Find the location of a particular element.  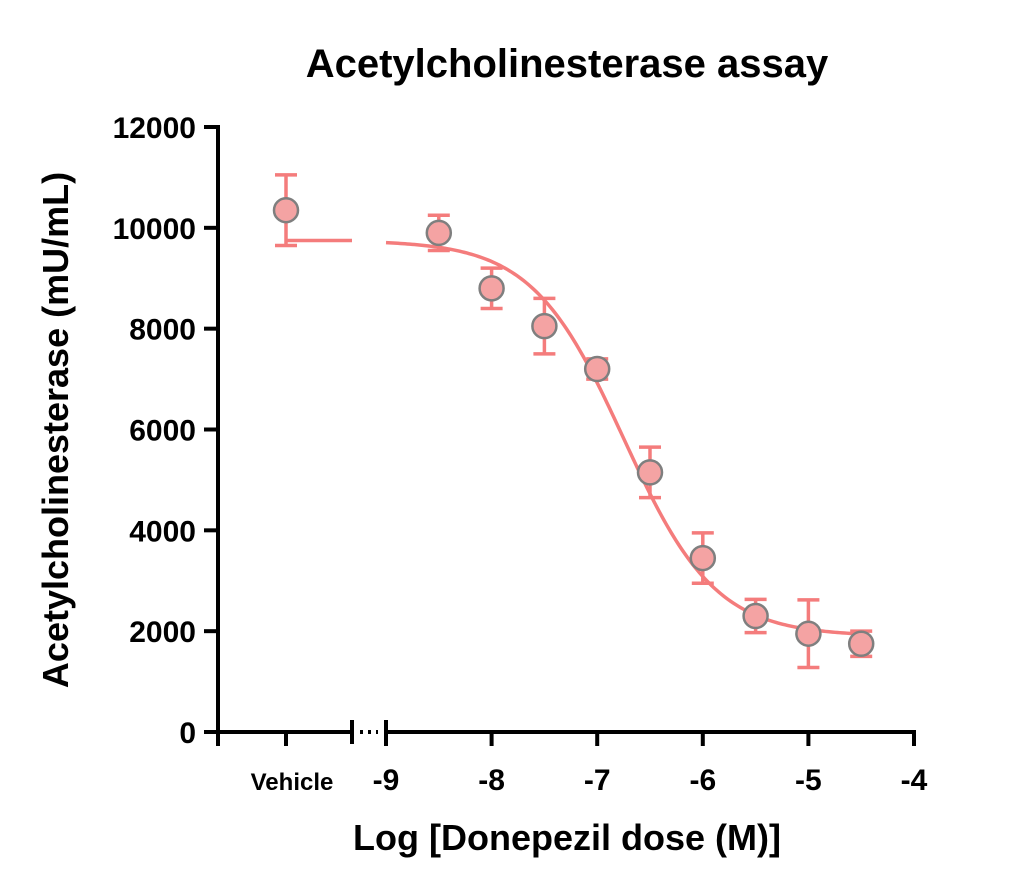

x-tick-label: -6 is located at coordinates (702, 780).